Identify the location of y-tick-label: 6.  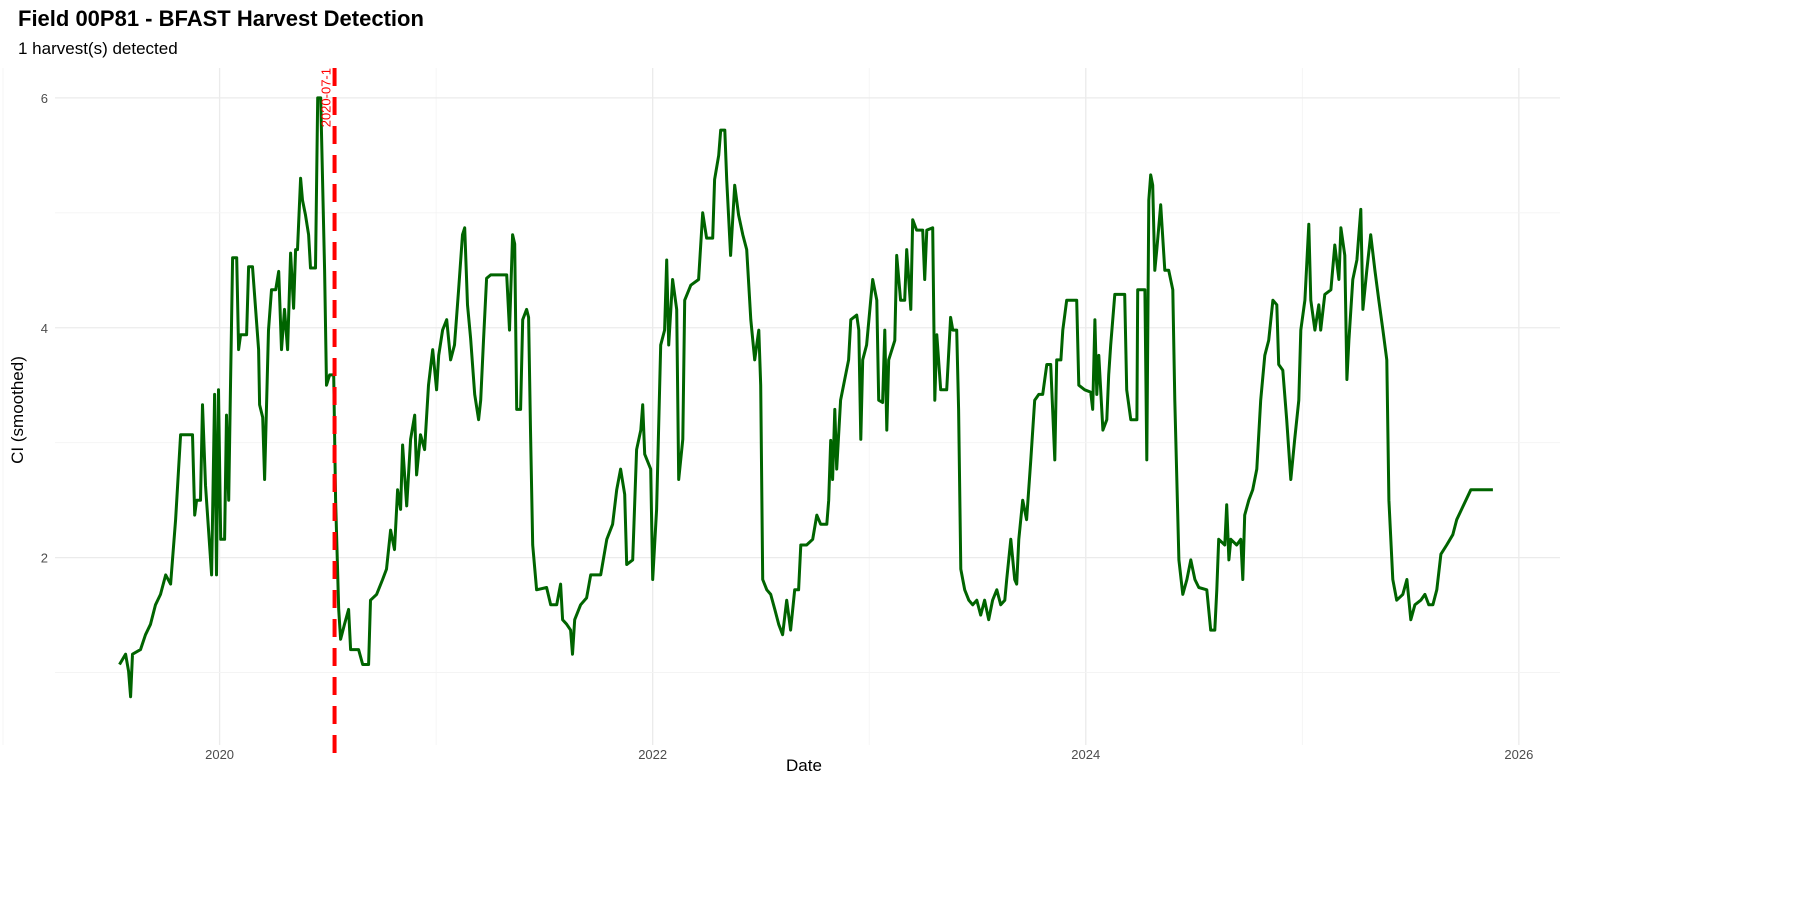
(44, 98).